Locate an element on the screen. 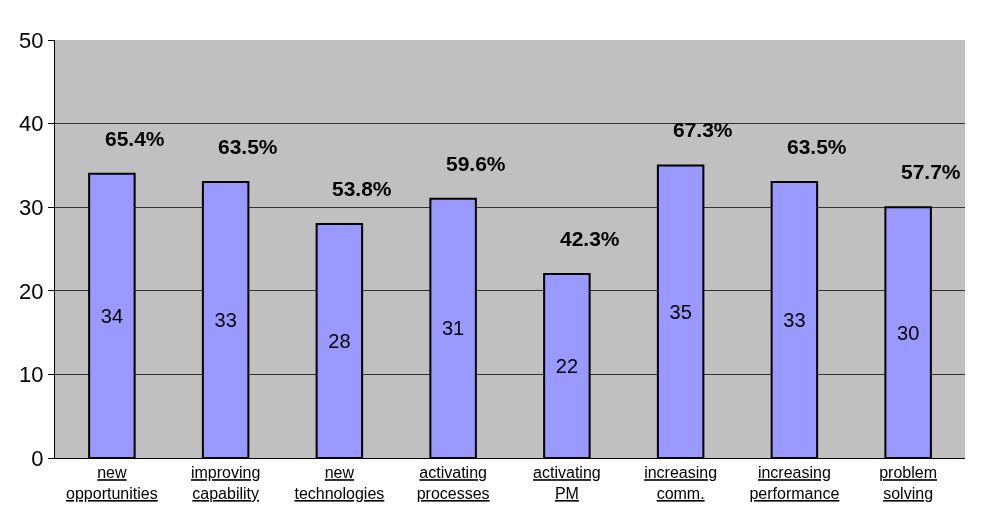 This screenshot has height=519, width=1001. data-label: 30 is located at coordinates (908, 332).